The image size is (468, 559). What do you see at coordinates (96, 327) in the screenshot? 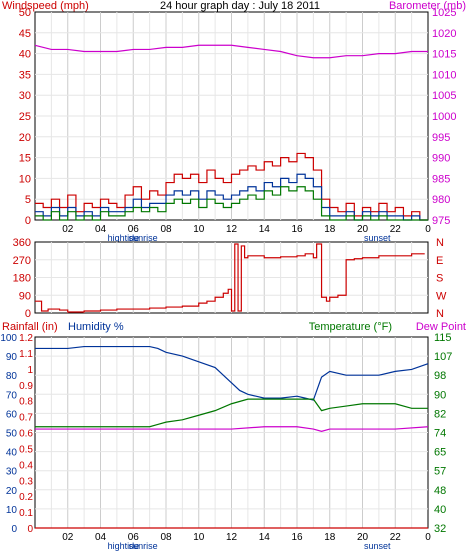
I see `humidity-axis-title: Humidity %` at bounding box center [96, 327].